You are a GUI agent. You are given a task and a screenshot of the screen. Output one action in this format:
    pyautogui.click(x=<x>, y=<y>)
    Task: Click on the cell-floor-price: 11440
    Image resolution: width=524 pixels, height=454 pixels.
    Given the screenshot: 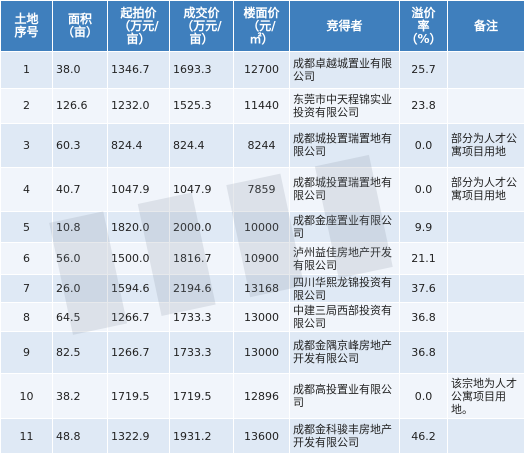 What is the action you would take?
    pyautogui.click(x=261, y=105)
    